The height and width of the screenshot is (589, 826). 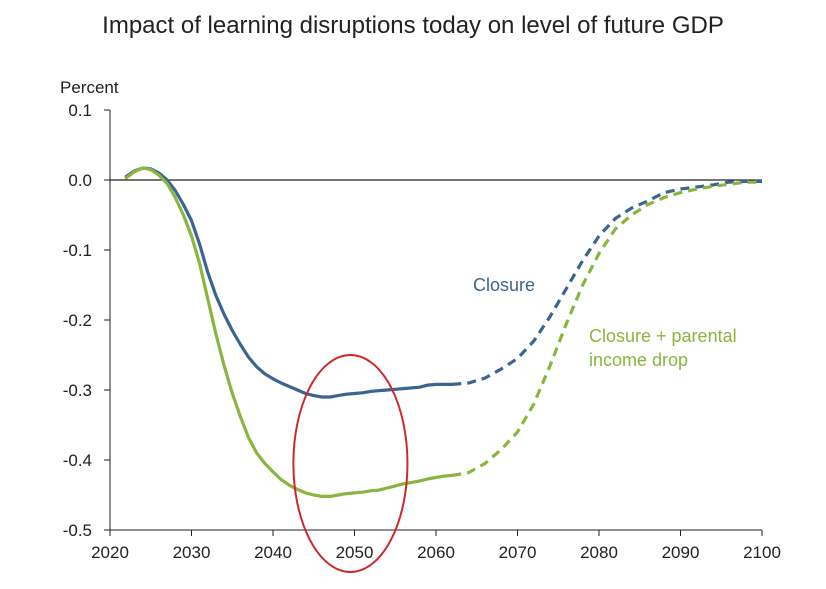 What do you see at coordinates (110, 552) in the screenshot?
I see `x-tick-label: 2020` at bounding box center [110, 552].